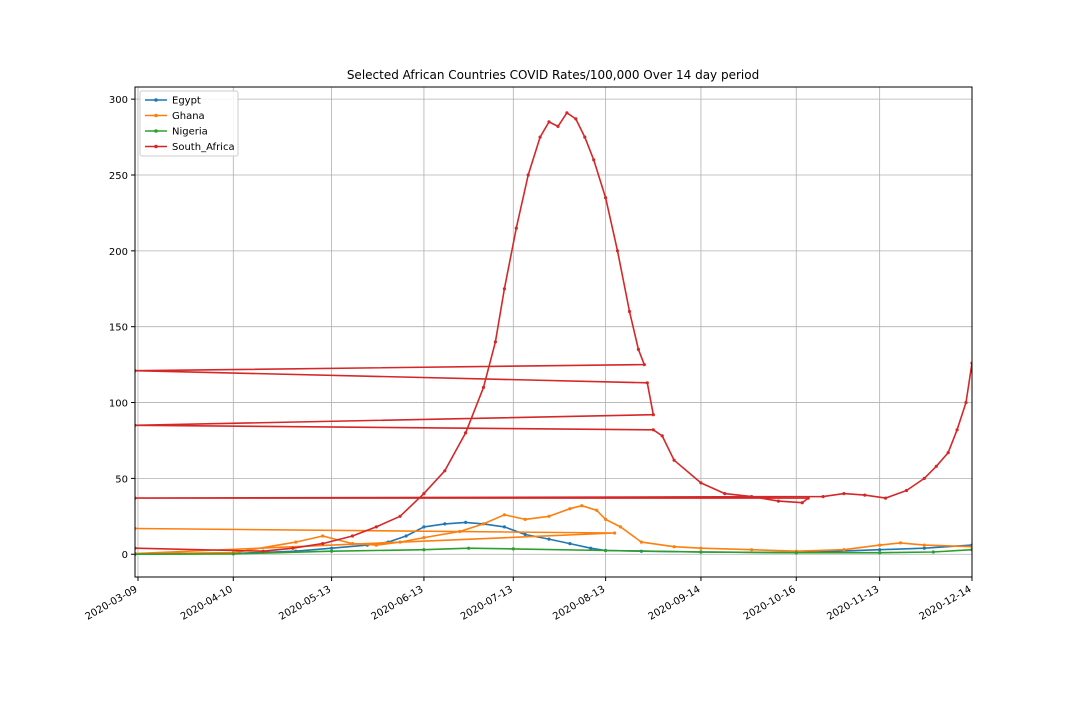 This screenshot has width=1080, height=724. Describe the element at coordinates (207, 603) in the screenshot. I see `x-tick-label: 2020-04-10` at that location.